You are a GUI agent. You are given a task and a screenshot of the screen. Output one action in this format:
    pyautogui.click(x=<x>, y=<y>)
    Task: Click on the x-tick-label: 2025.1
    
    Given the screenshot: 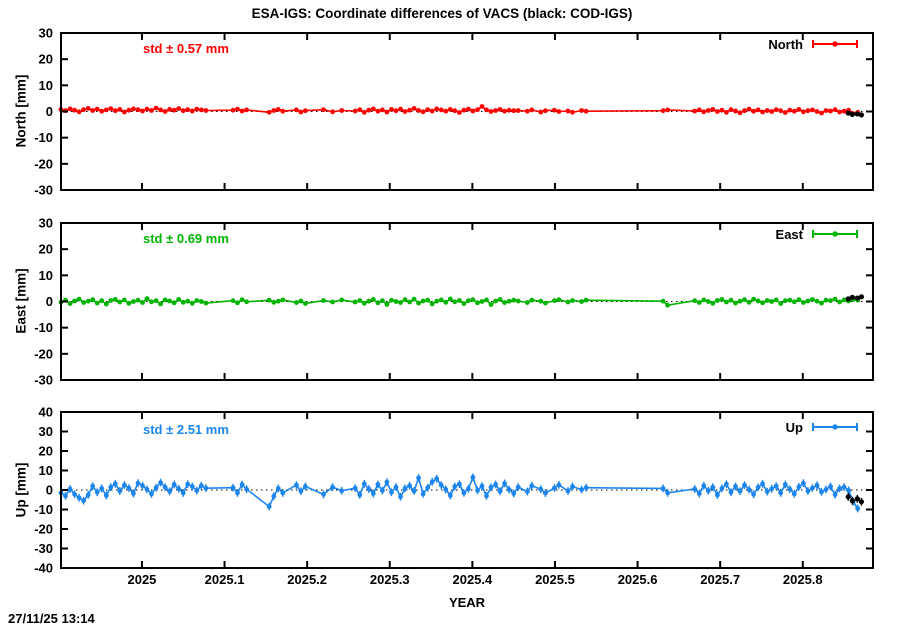 What is the action you would take?
    pyautogui.click(x=225, y=579)
    